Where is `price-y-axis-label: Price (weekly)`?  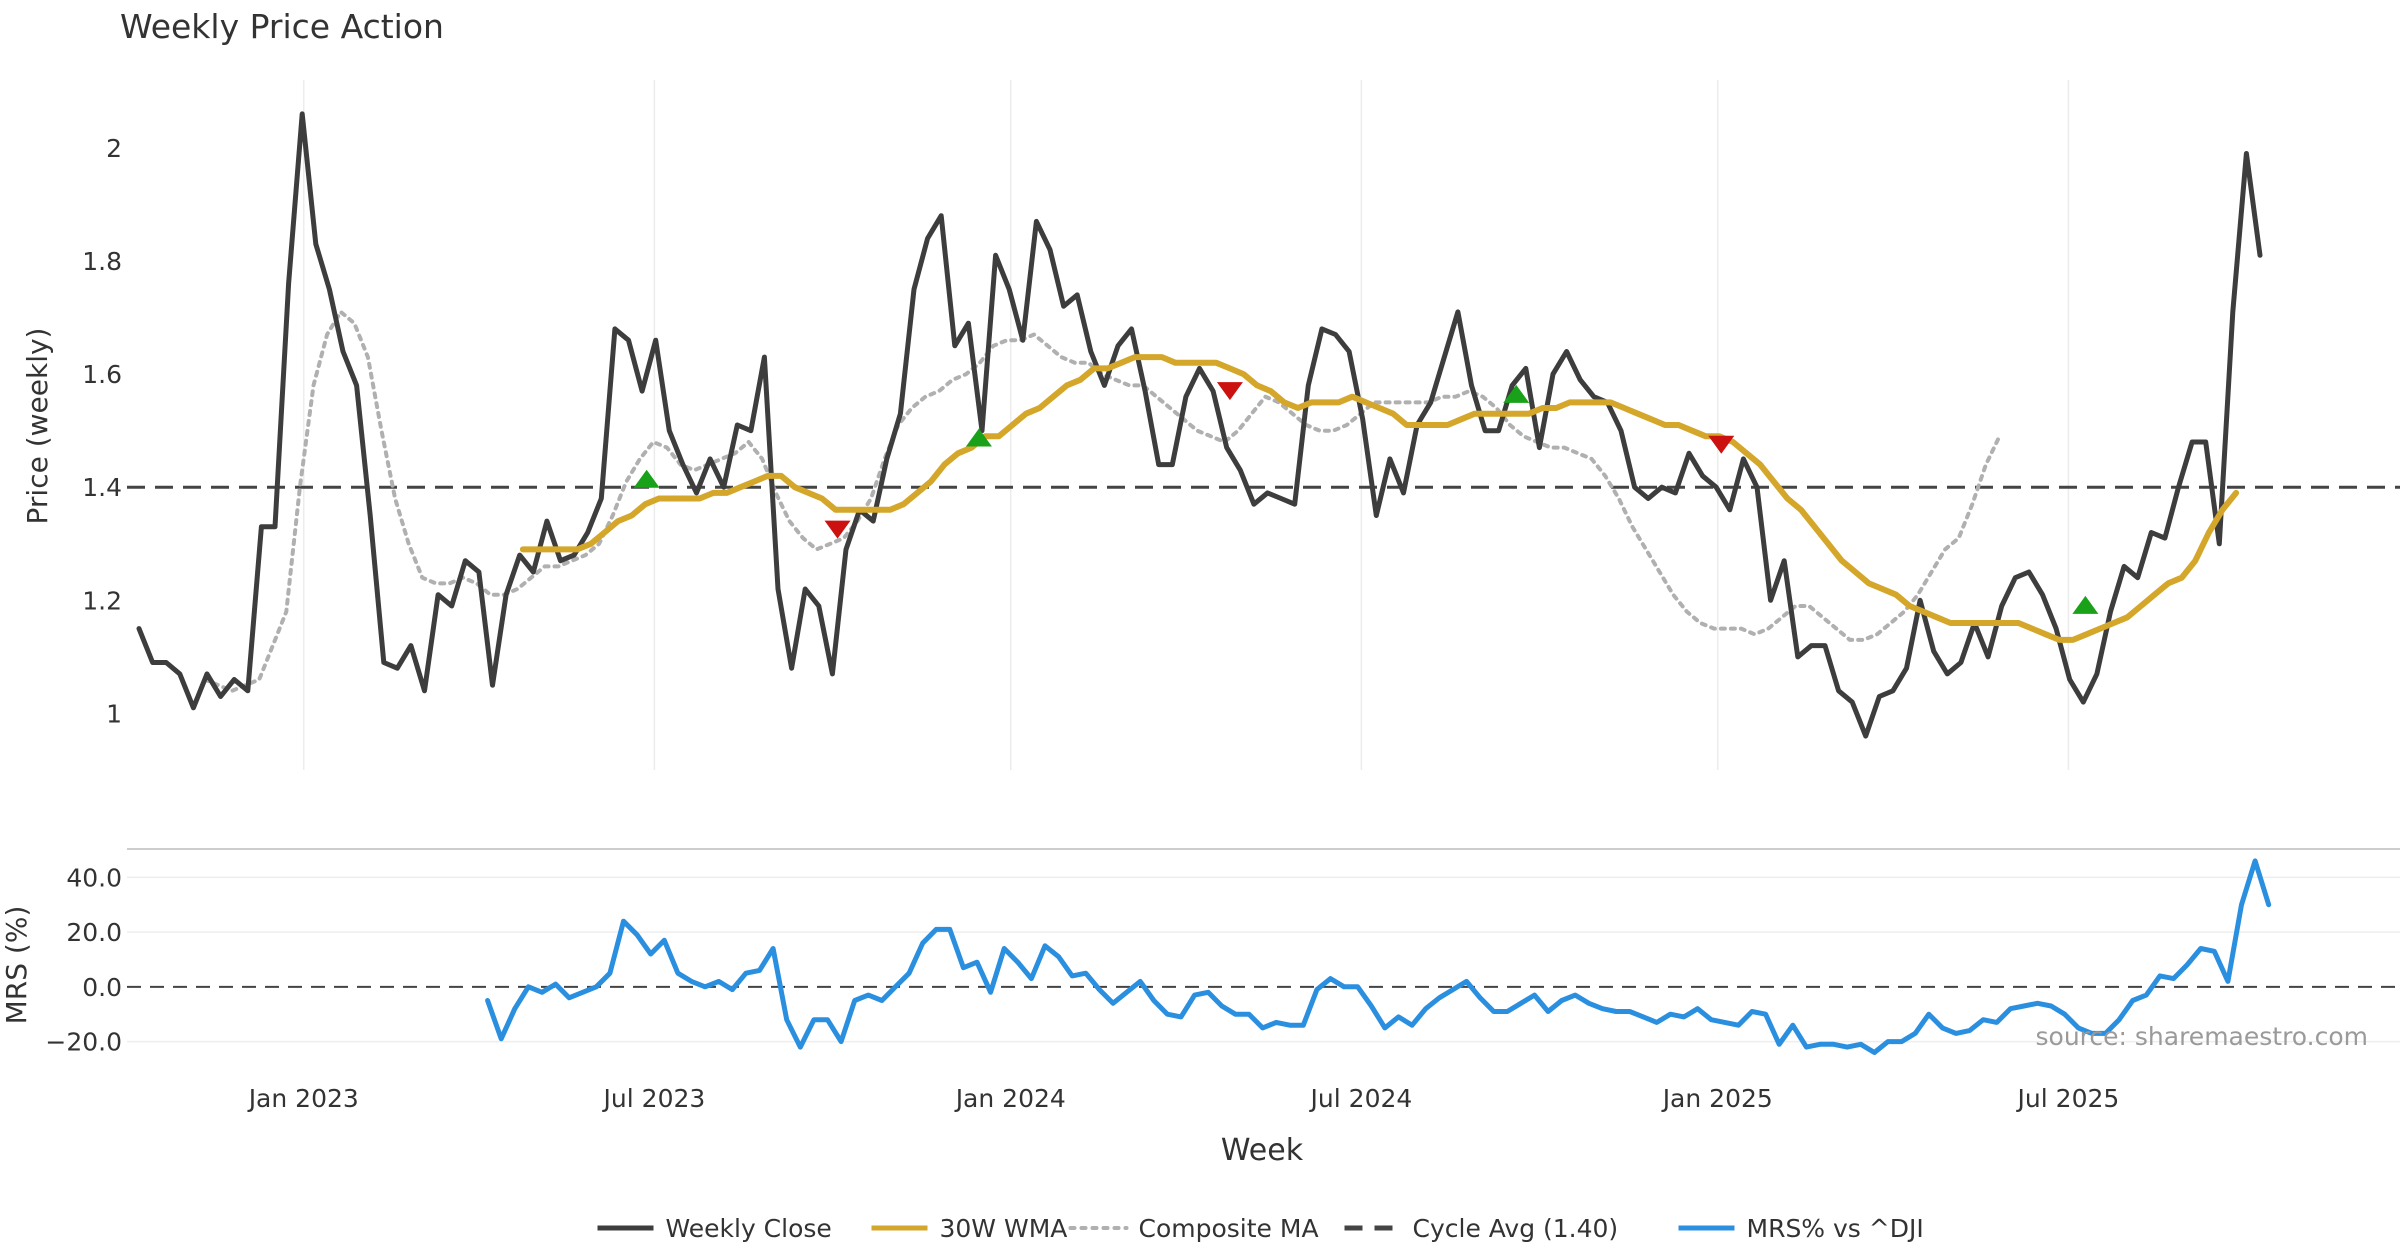
price-y-axis-label: Price (weekly) is located at coordinates (37, 426).